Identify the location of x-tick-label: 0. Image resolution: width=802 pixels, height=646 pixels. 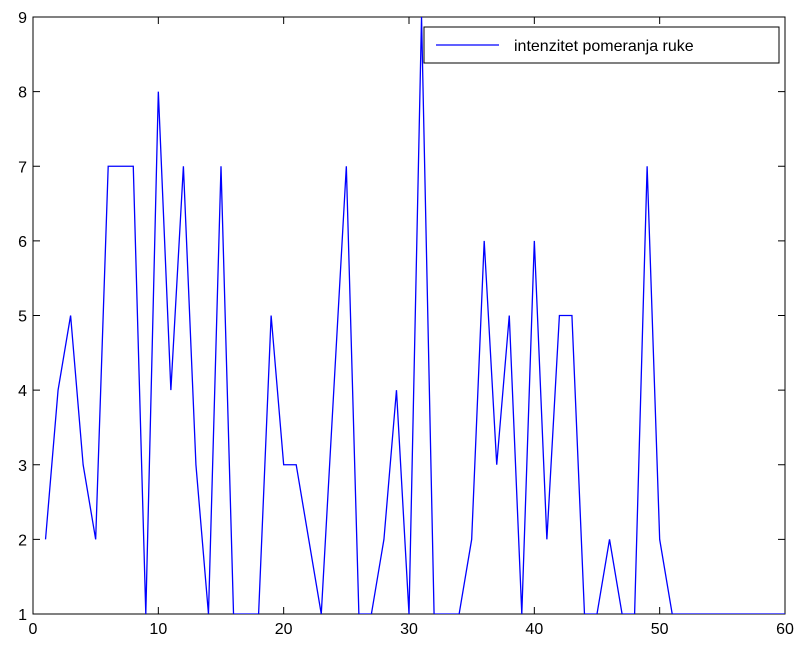
(33, 629).